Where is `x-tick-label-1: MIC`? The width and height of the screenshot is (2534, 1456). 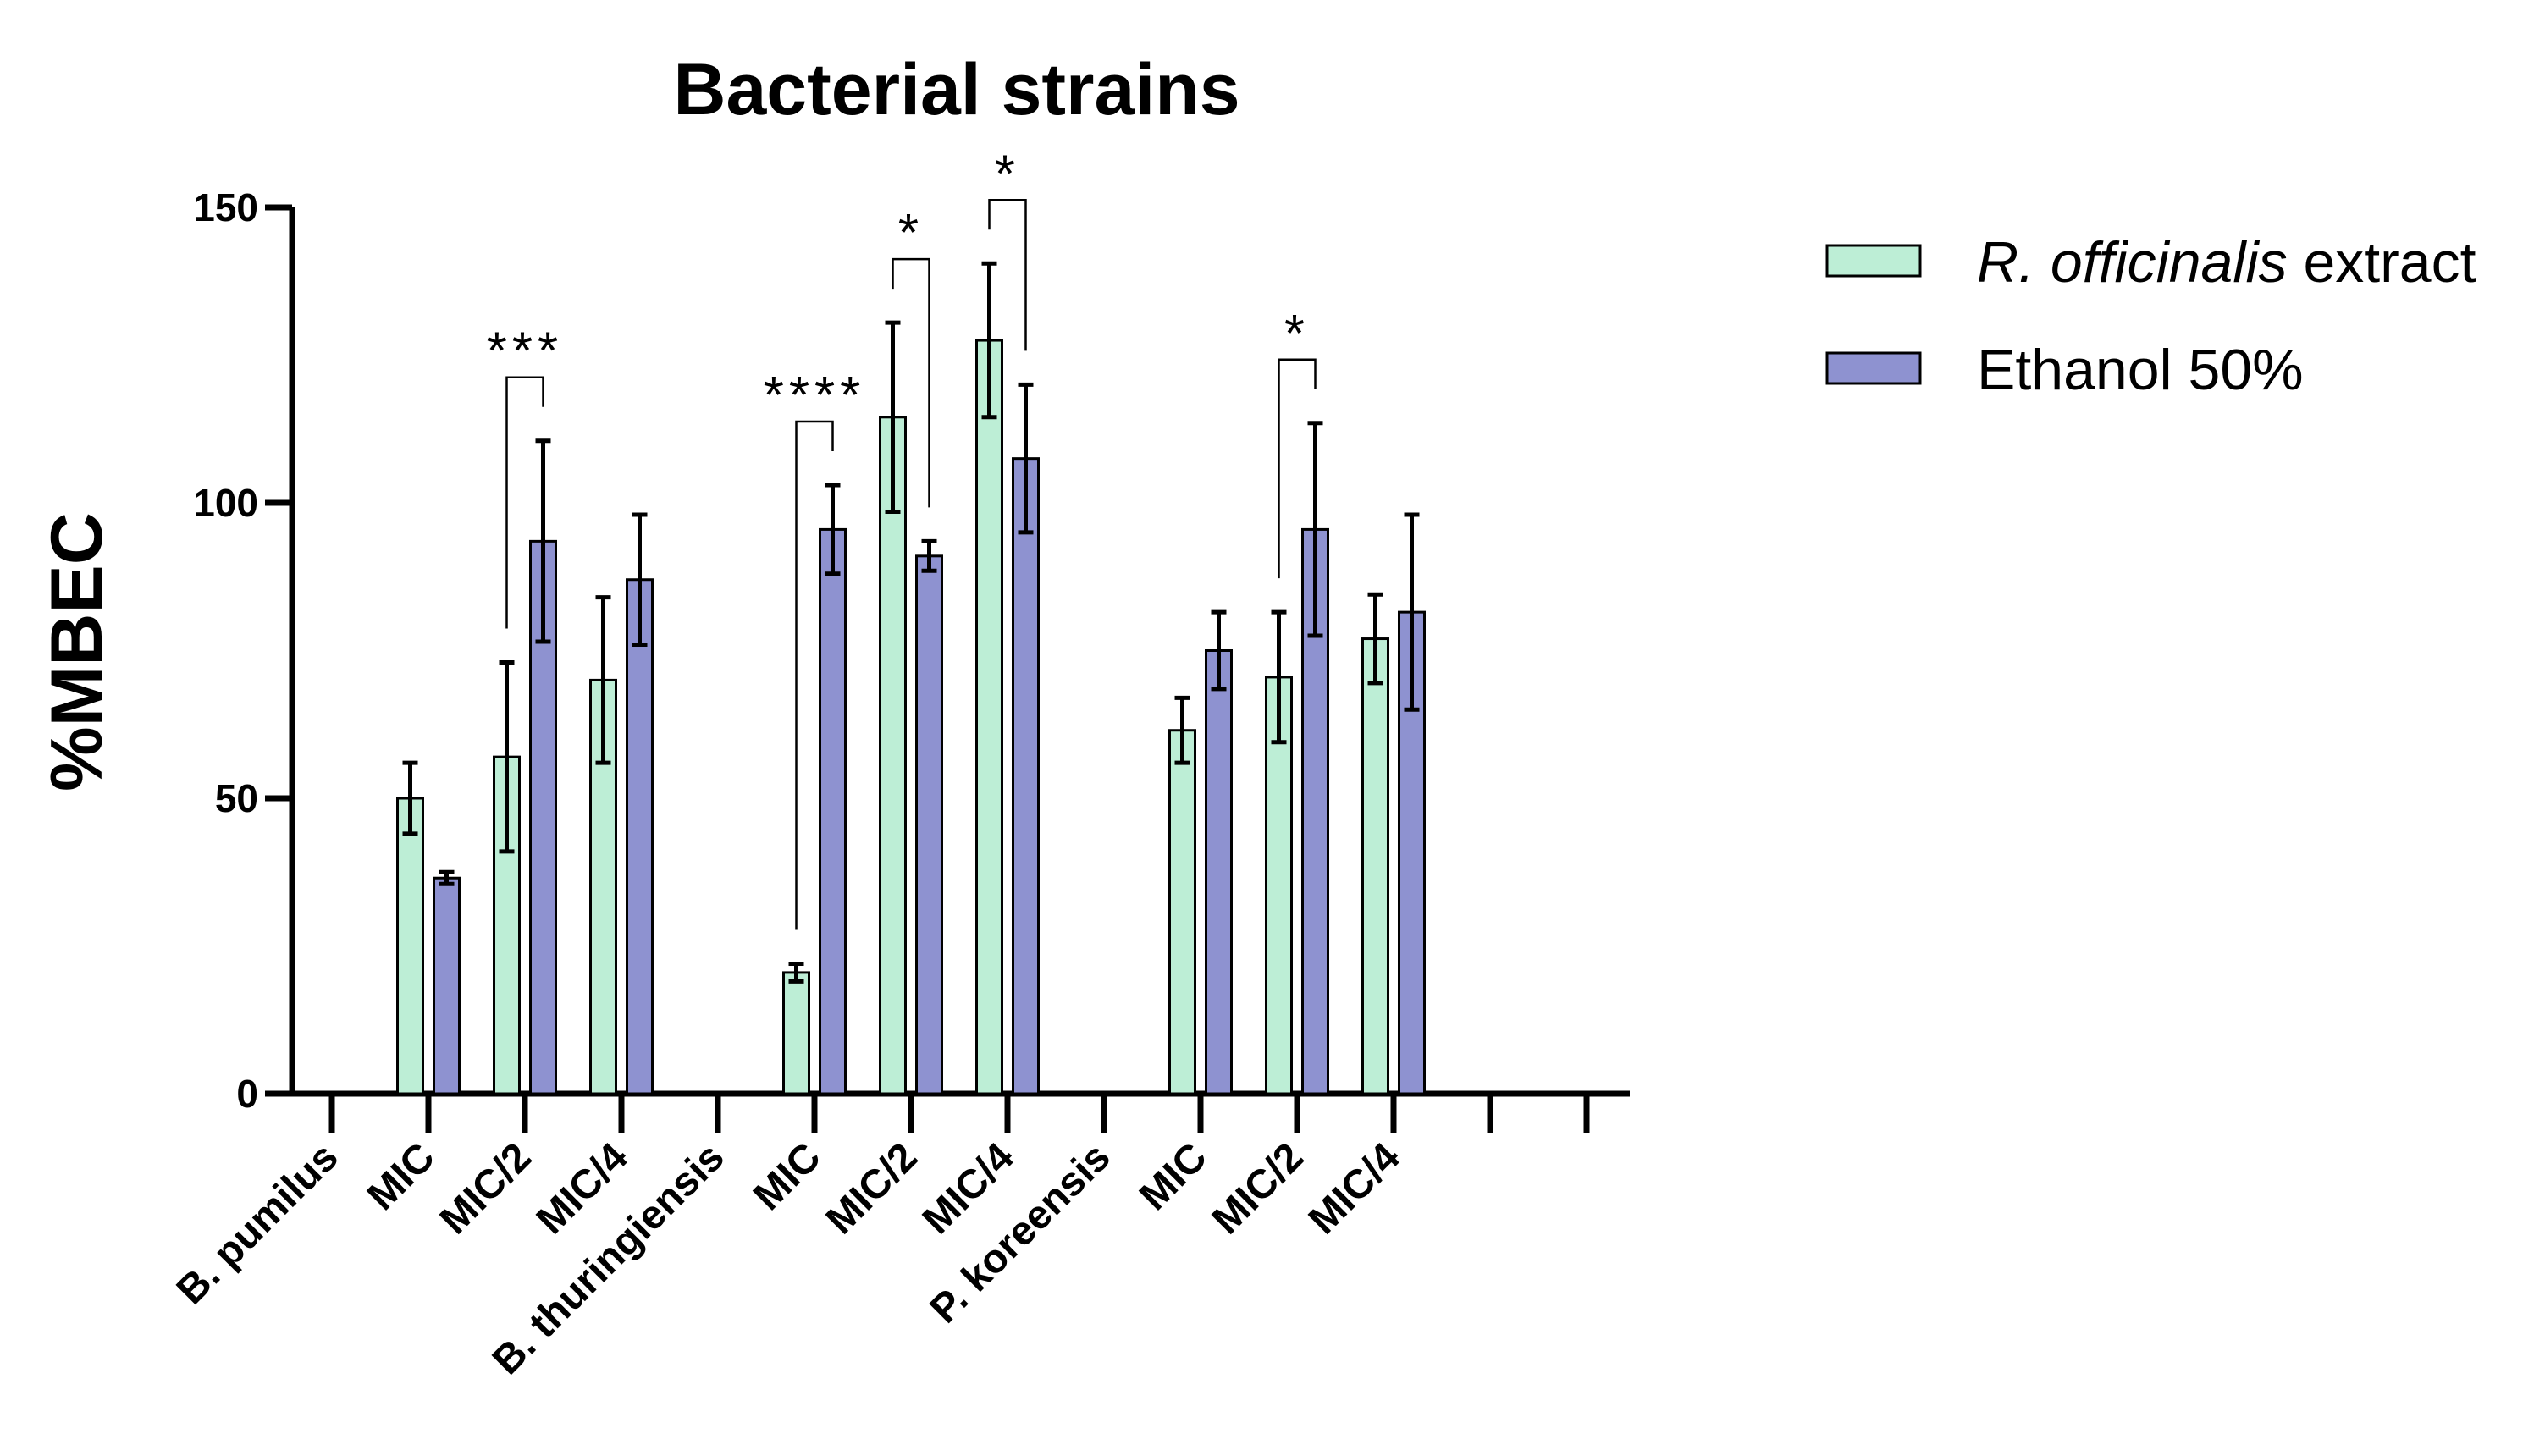
x-tick-label-1: MIC is located at coordinates (401, 1176).